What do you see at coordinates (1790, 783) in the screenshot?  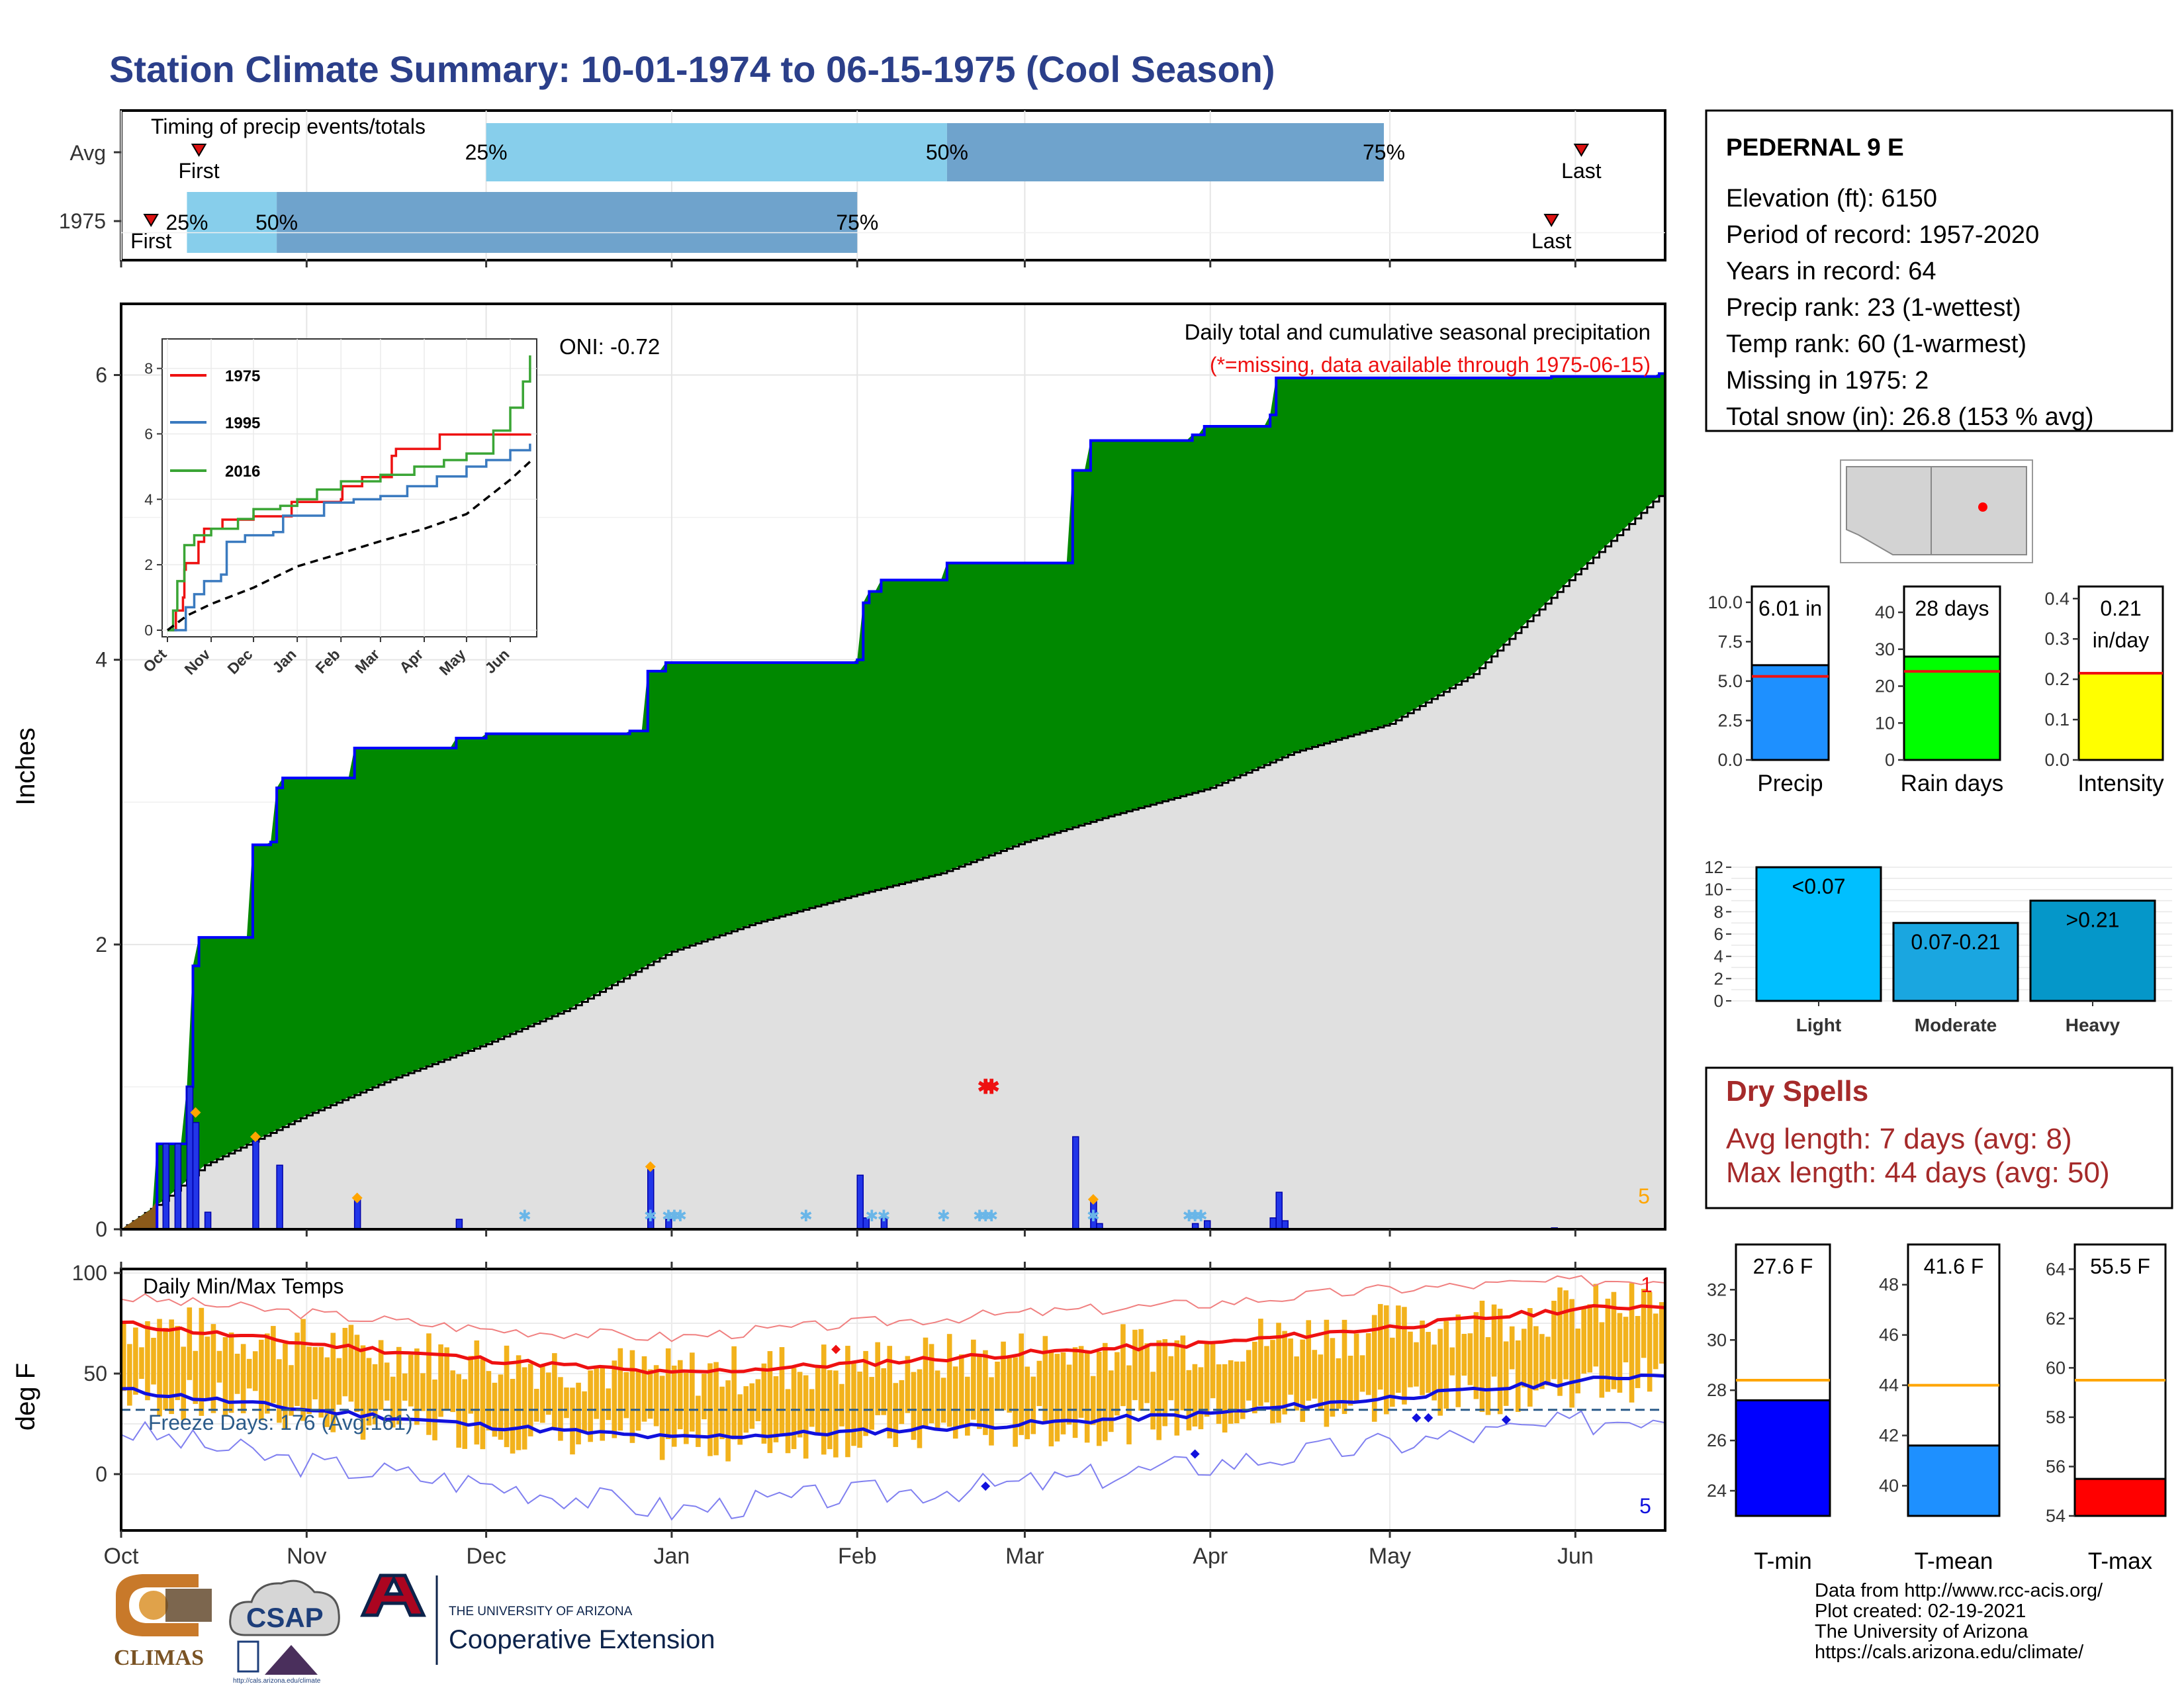 I see `summary-category-label: Precip` at bounding box center [1790, 783].